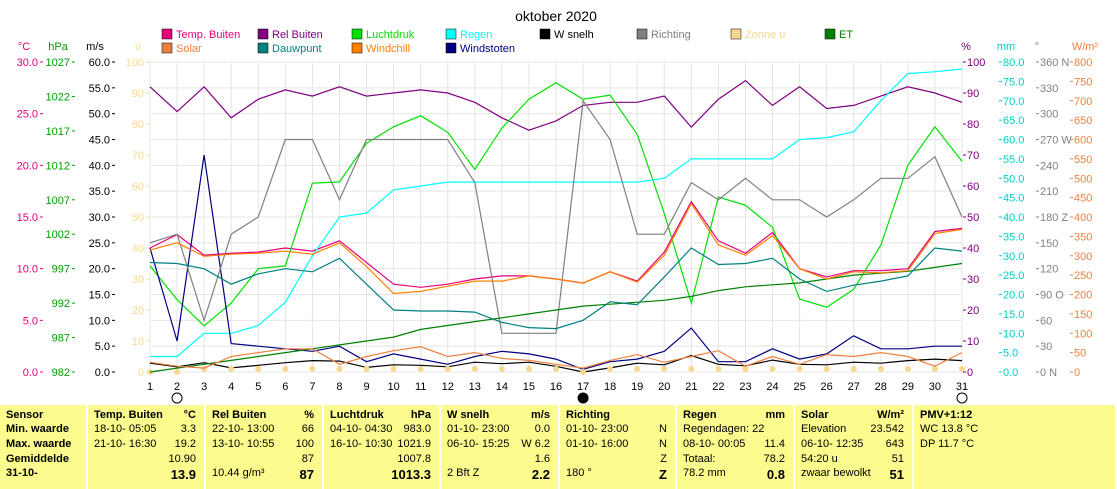 Image resolution: width=1117 pixels, height=489 pixels. What do you see at coordinates (304, 444) in the screenshot?
I see `cell-value: 100` at bounding box center [304, 444].